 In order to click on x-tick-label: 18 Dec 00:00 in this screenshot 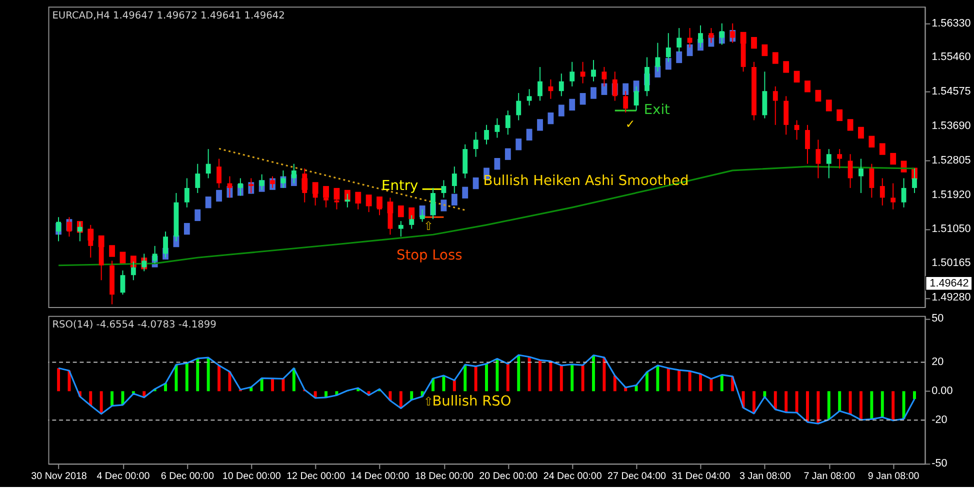, I will do `click(444, 476)`.